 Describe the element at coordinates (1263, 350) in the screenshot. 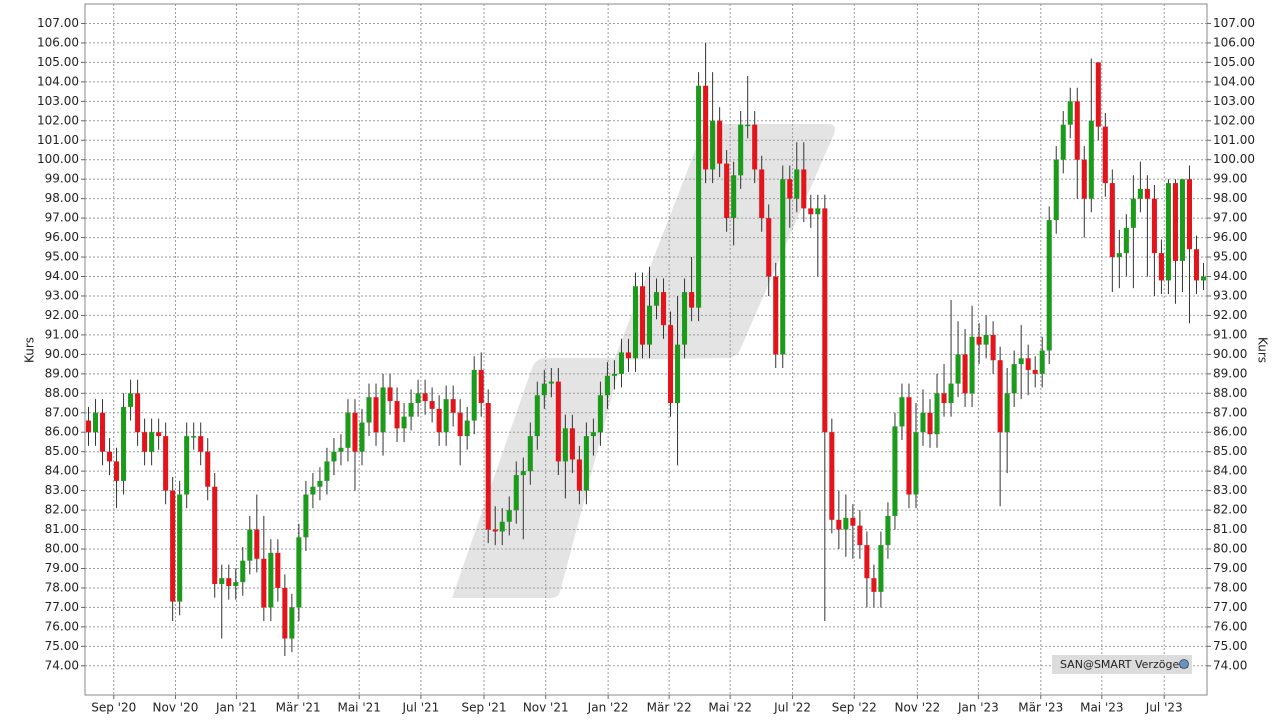

I see `y2-axis-label: Kurs` at that location.